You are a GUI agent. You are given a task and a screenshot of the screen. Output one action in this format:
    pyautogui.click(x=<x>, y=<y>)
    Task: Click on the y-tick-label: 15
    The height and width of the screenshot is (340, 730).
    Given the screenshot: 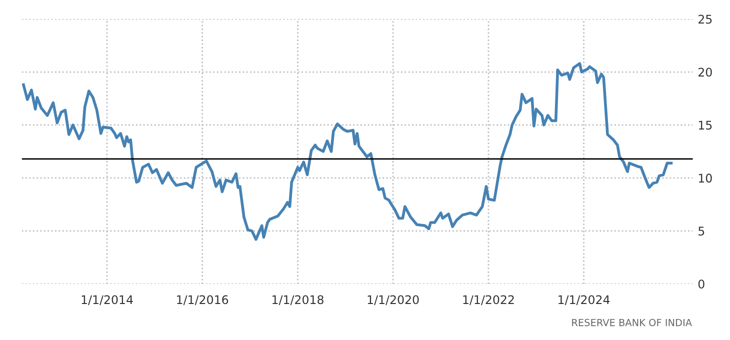 What is the action you would take?
    pyautogui.click(x=705, y=125)
    